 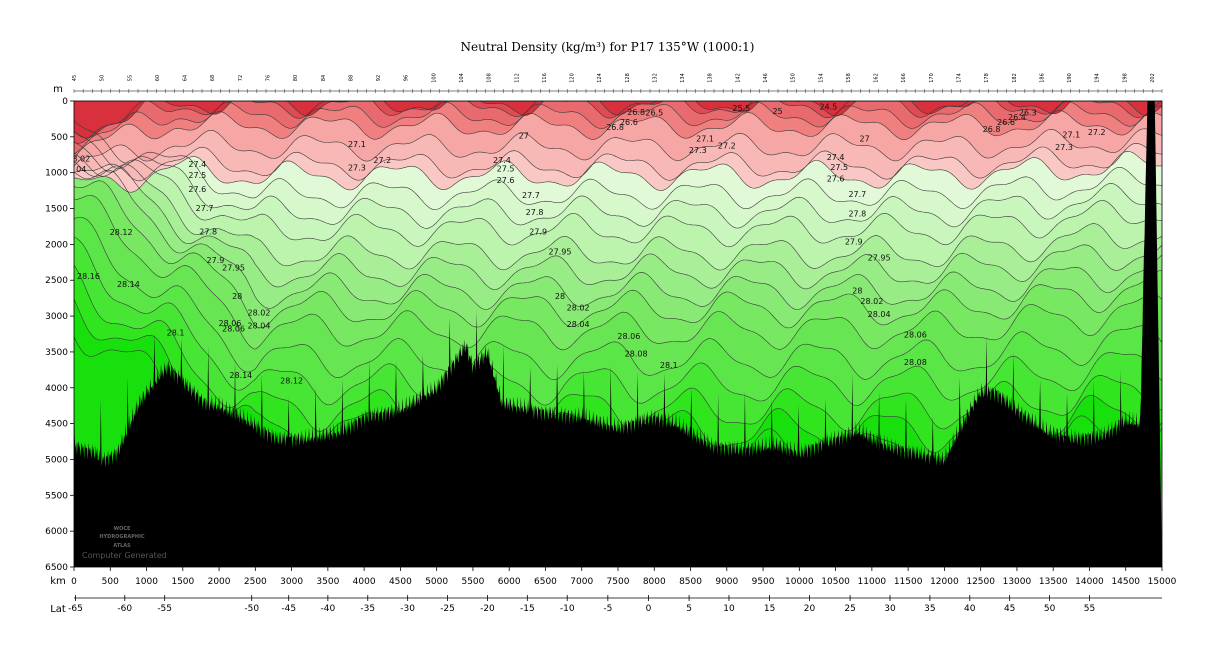 I want to click on contour-label: 25.5, so click(x=741, y=108).